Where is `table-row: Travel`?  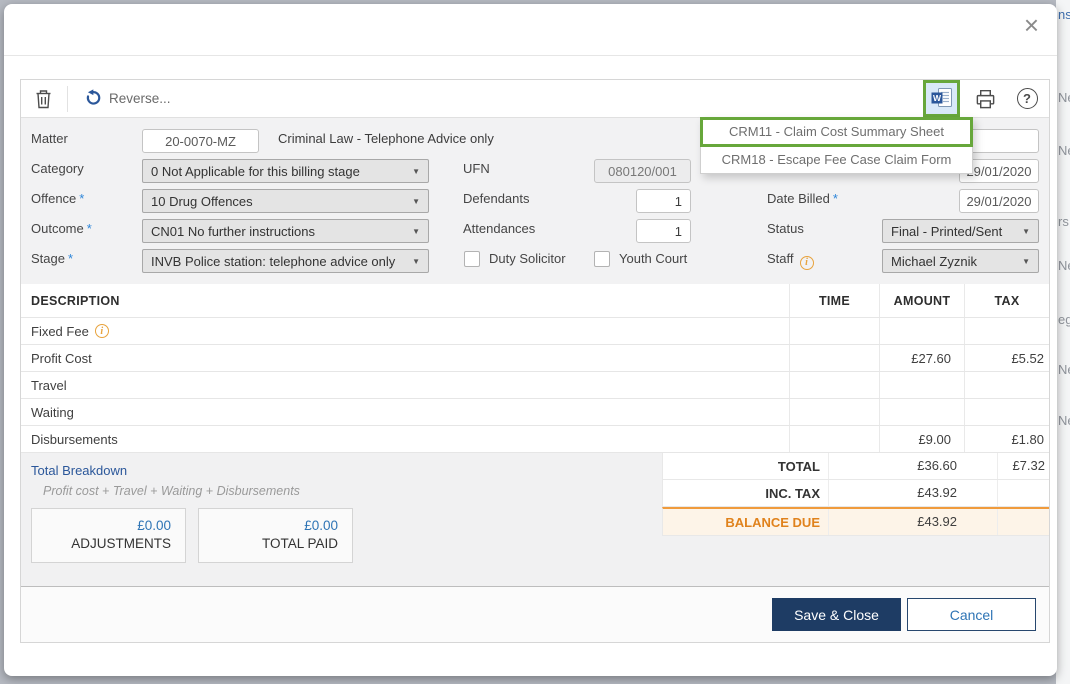
table-row: Travel is located at coordinates (535, 384).